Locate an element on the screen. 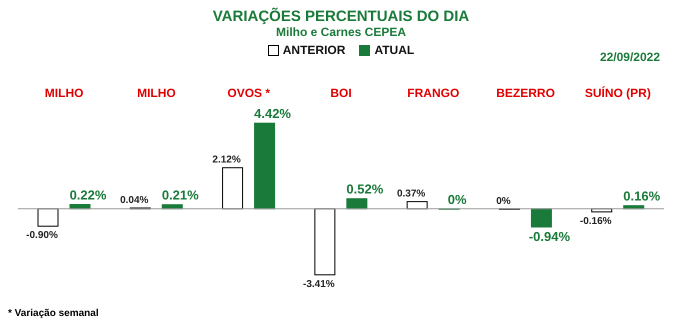  x-tick-label: OVOS * is located at coordinates (248, 93).